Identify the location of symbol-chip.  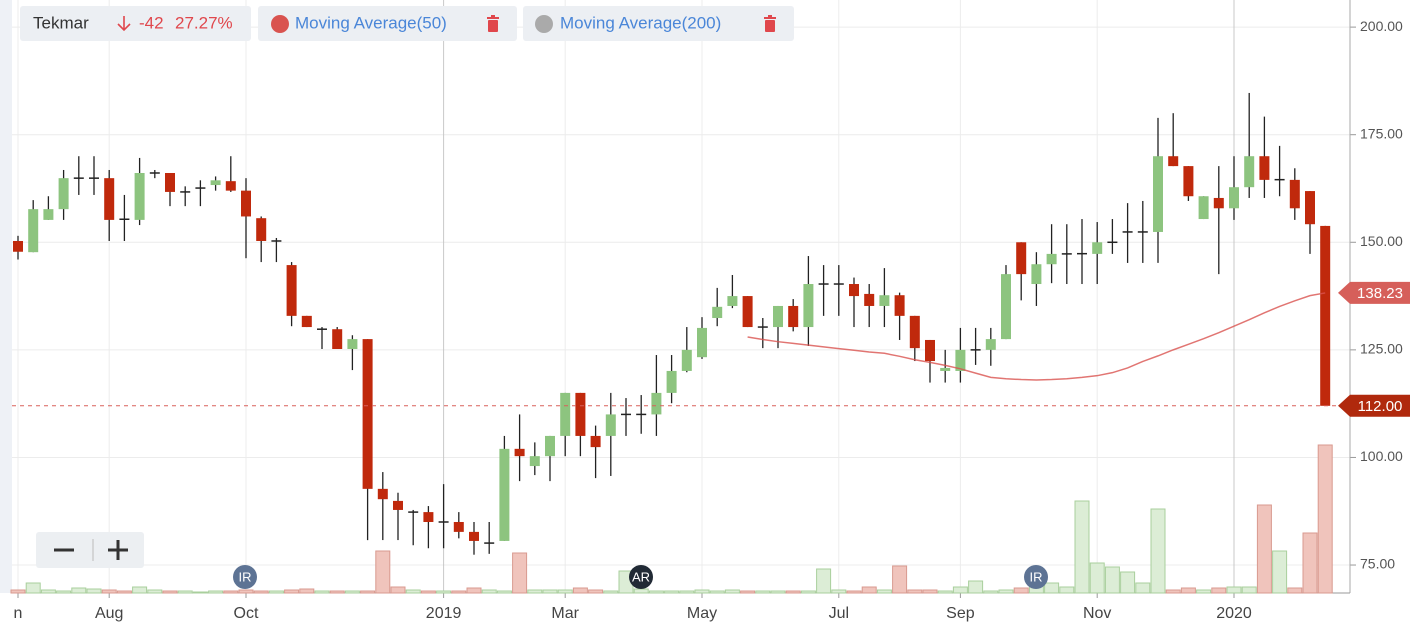
(135, 23).